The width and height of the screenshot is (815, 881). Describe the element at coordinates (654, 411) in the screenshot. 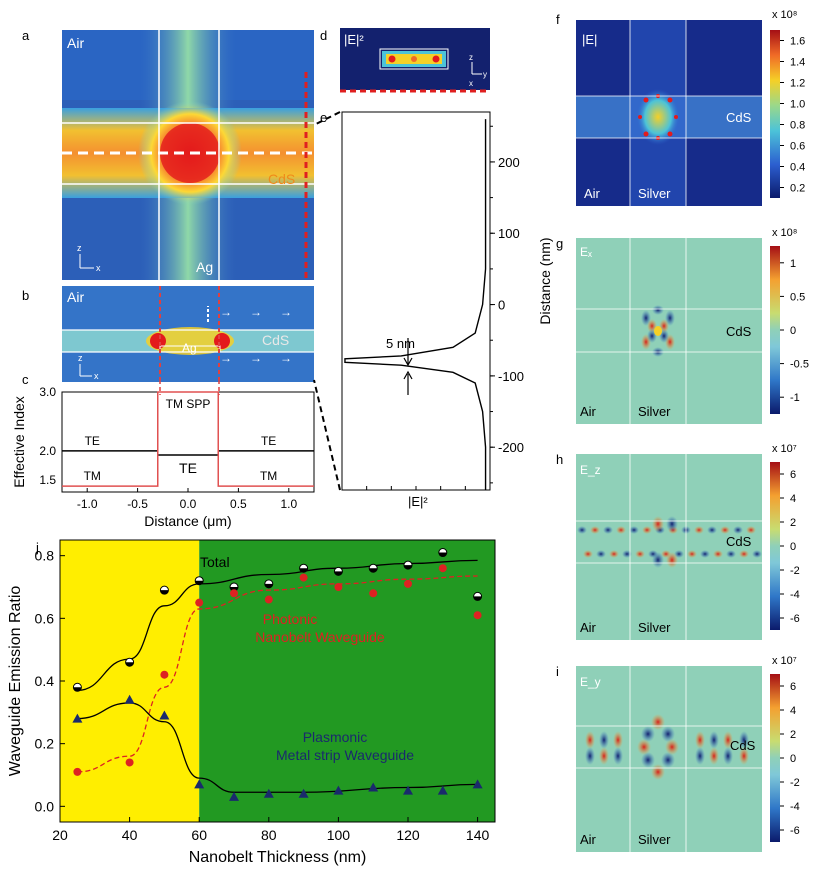

I see `metal-label-g: Silver` at that location.